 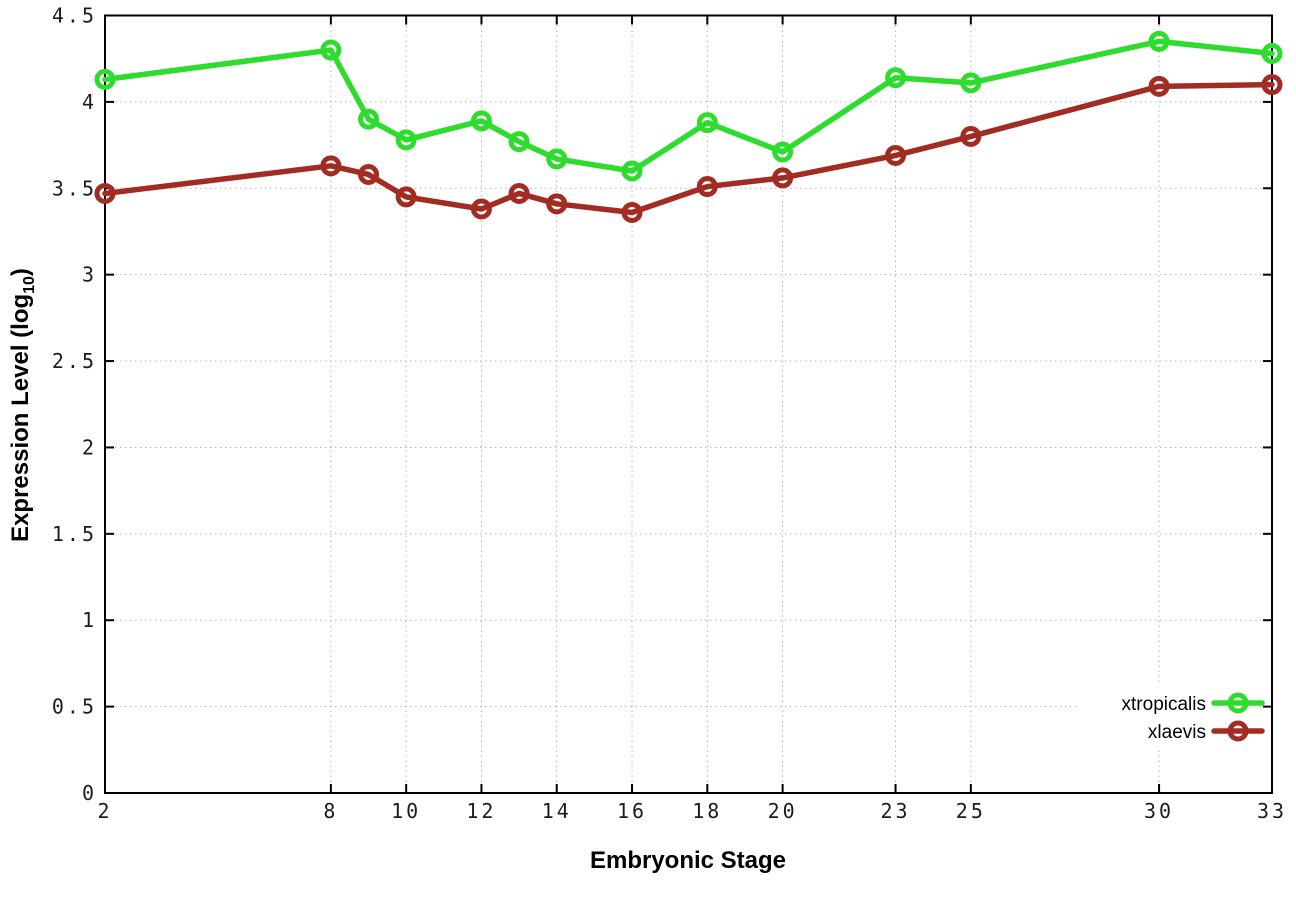 I want to click on x-tick-label: 2, so click(x=104, y=811).